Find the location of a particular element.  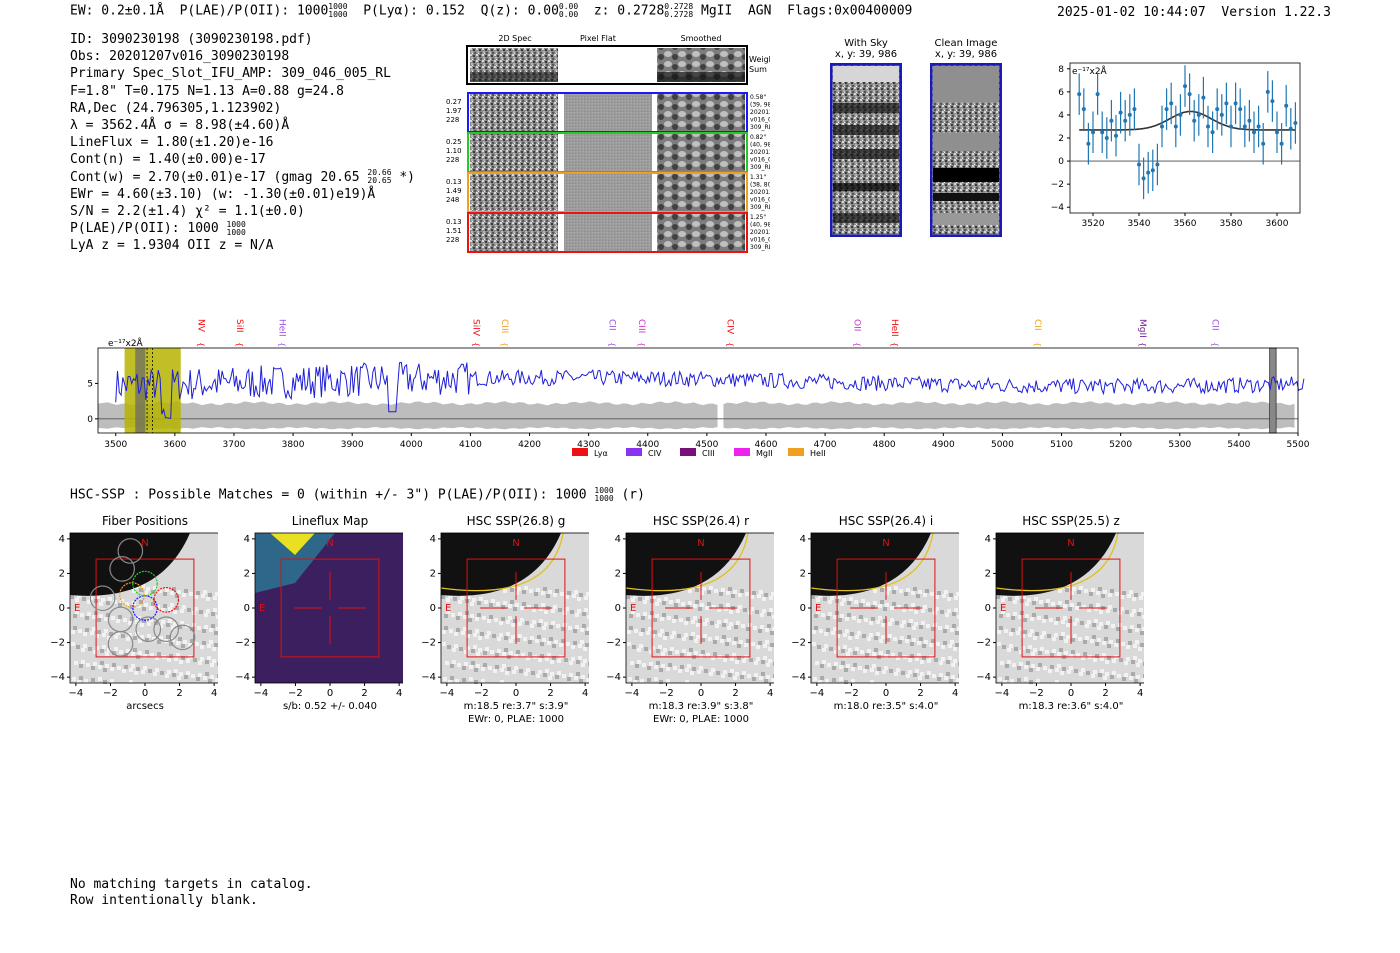

cutout-row-stat: 248 is located at coordinates (452, 200).